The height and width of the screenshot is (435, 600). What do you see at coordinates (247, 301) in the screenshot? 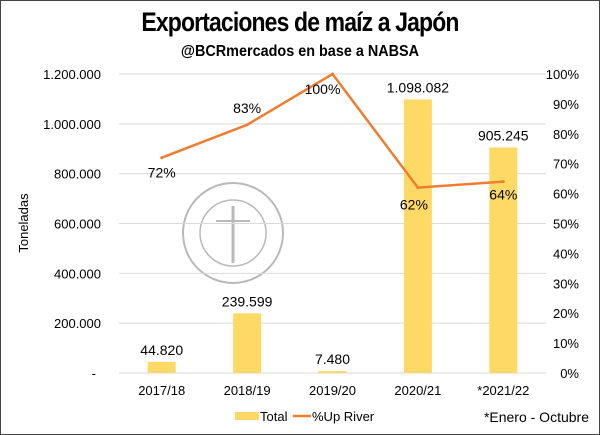
I see `bar-data-label: 239.599` at bounding box center [247, 301].